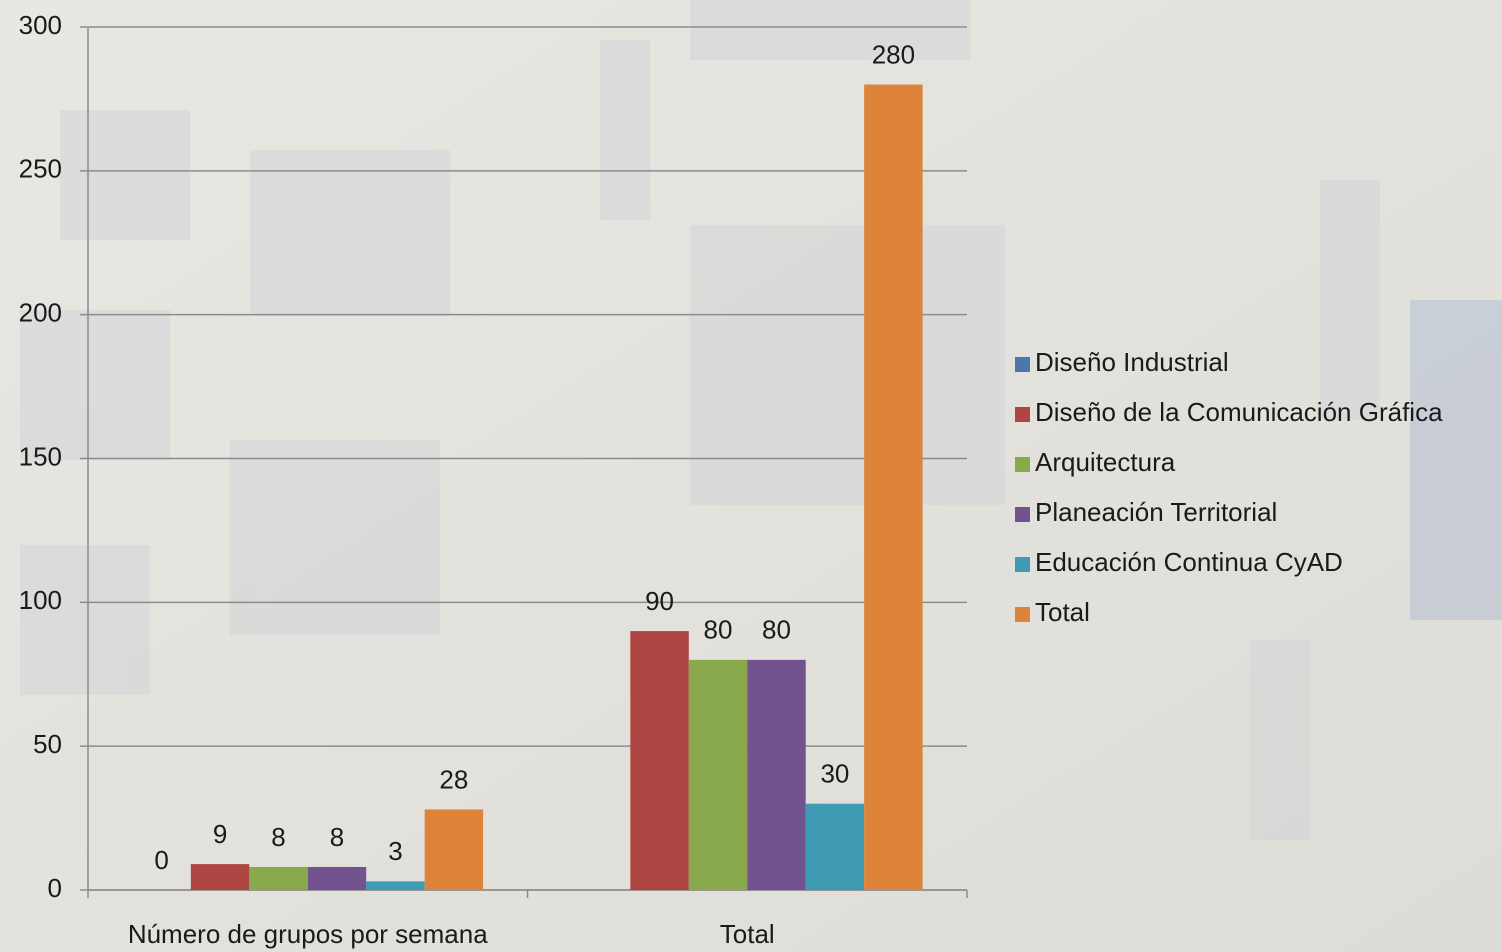 This screenshot has width=1502, height=952. Describe the element at coordinates (659, 601) in the screenshot. I see `data-label: 90` at that location.